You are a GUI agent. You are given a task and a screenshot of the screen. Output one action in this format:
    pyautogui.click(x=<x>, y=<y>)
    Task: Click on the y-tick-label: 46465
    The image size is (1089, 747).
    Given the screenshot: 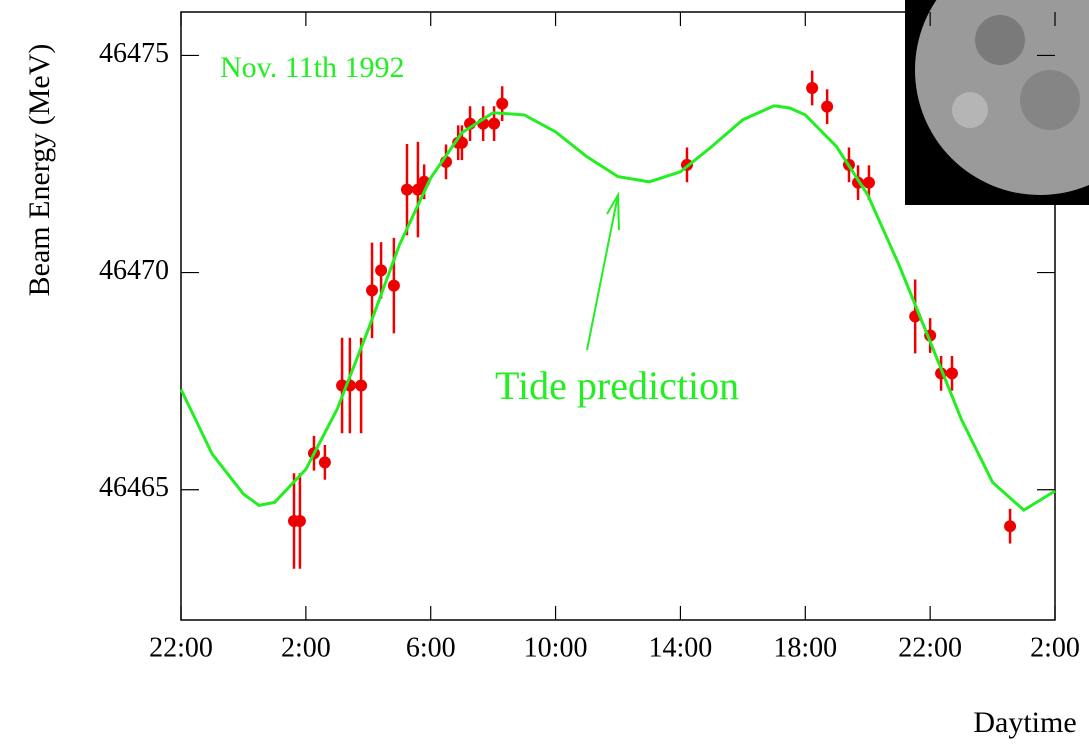 What is the action you would take?
    pyautogui.click(x=134, y=487)
    